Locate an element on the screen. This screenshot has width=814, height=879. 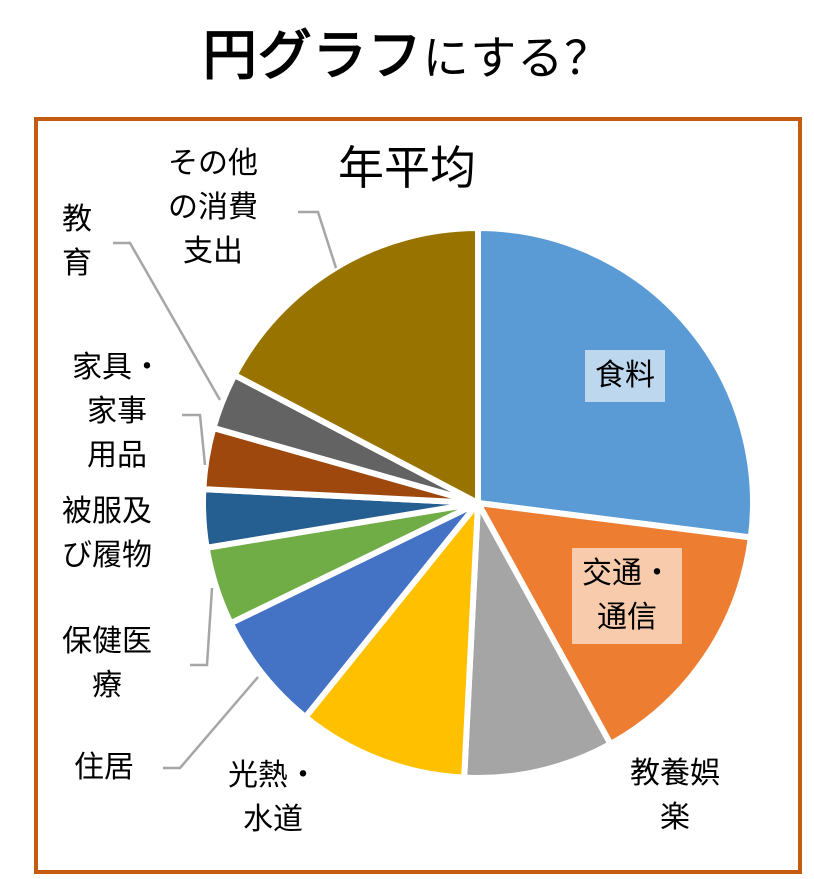
slice-label-food: 食料 is located at coordinates (625, 376).